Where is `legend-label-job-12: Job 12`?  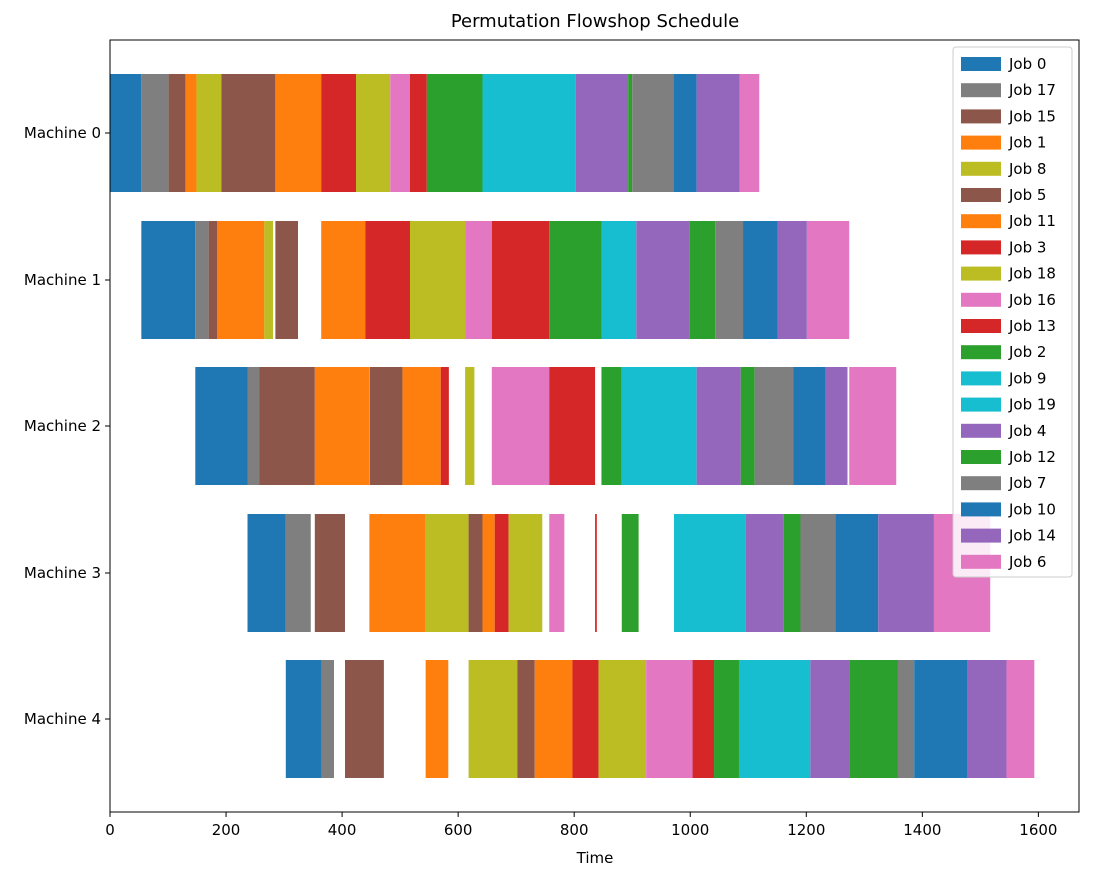 legend-label-job-12: Job 12 is located at coordinates (1032, 457).